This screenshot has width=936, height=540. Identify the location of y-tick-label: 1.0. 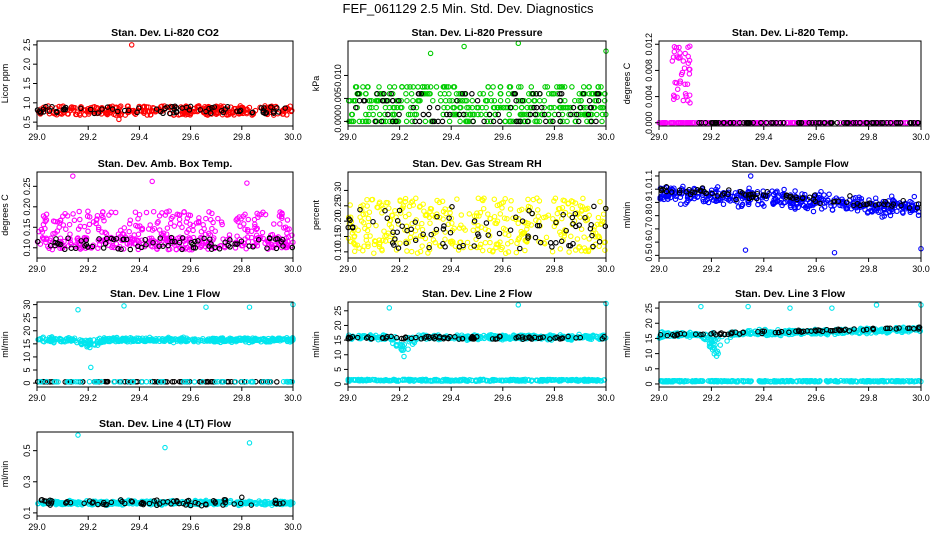
(27, 103).